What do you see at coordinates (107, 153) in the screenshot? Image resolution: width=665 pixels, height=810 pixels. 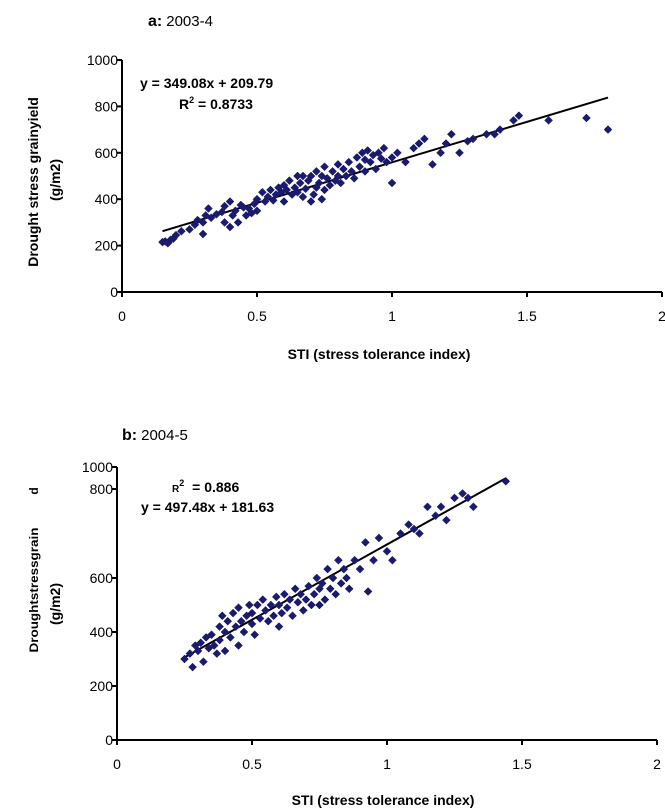 I see `chart-a-y-tick-label: 600` at bounding box center [107, 153].